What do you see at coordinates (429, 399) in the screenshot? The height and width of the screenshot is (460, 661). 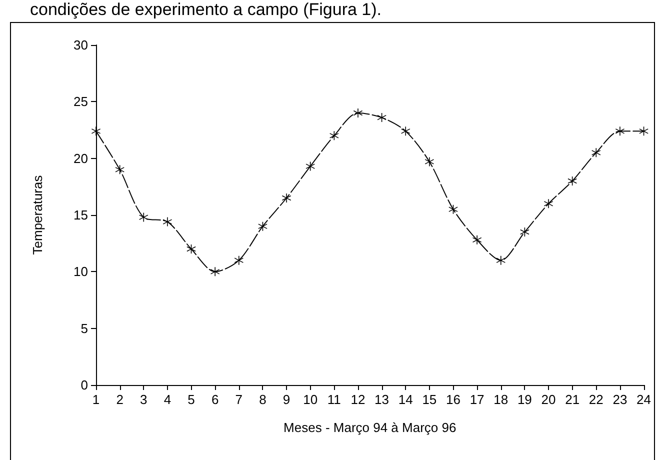 I see `x-tick-label: 15` at bounding box center [429, 399].